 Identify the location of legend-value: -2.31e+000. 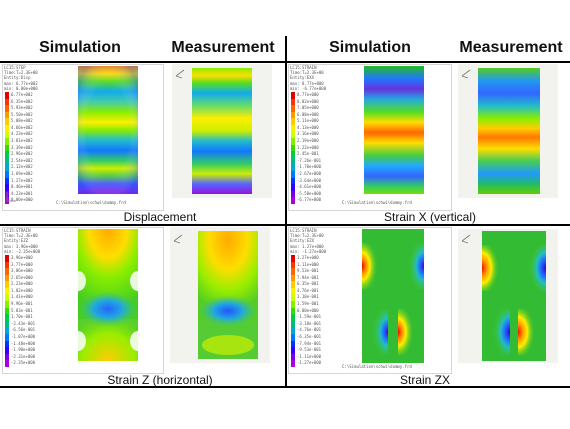
(23, 356).